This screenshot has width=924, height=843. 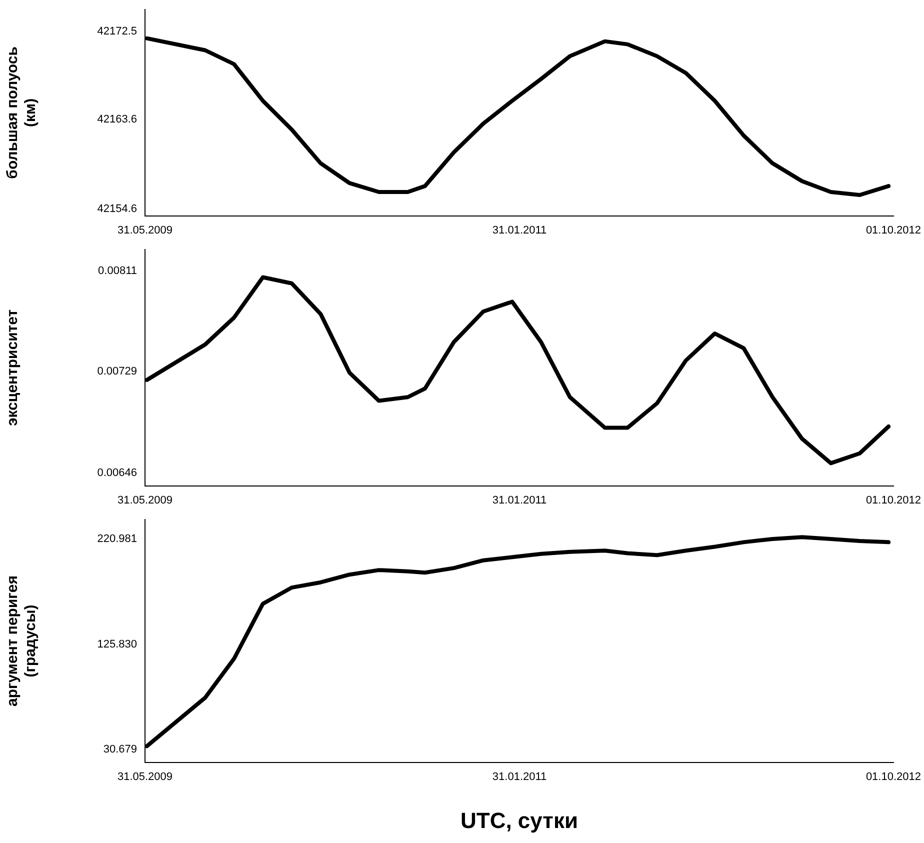 I want to click on y-tick-label: 0.00729, so click(x=117, y=371).